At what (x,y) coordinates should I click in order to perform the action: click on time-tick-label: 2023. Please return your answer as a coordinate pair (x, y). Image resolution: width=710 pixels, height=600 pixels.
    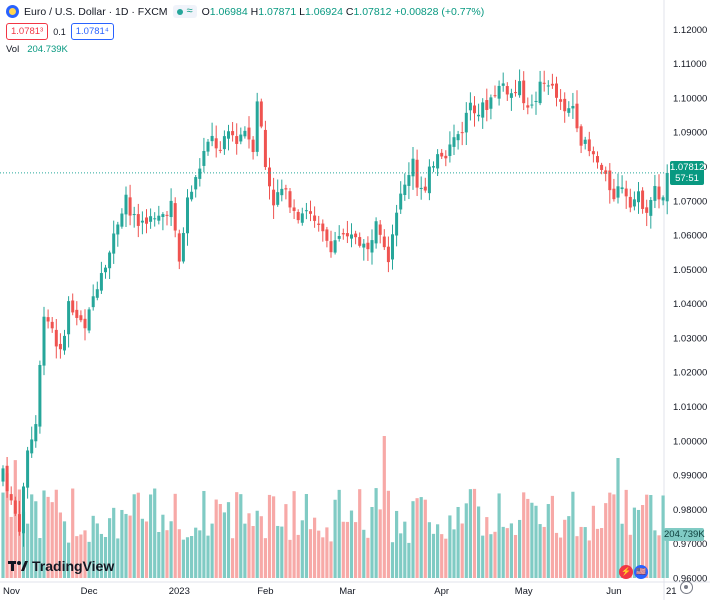
    Looking at the image, I should click on (179, 591).